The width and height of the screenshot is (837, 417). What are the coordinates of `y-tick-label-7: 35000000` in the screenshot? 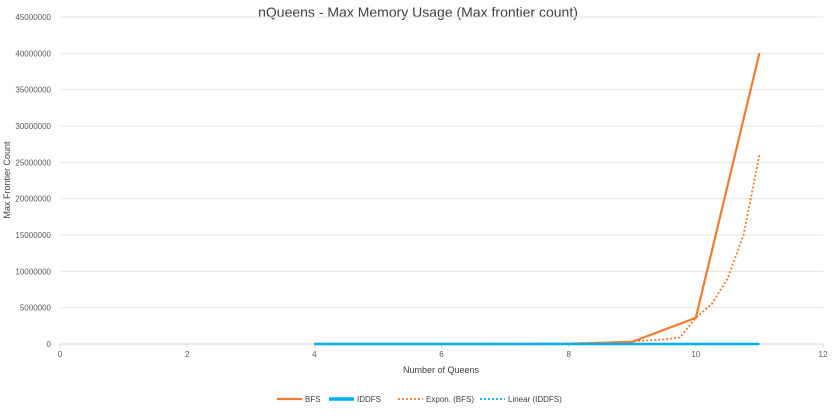 It's located at (33, 90).